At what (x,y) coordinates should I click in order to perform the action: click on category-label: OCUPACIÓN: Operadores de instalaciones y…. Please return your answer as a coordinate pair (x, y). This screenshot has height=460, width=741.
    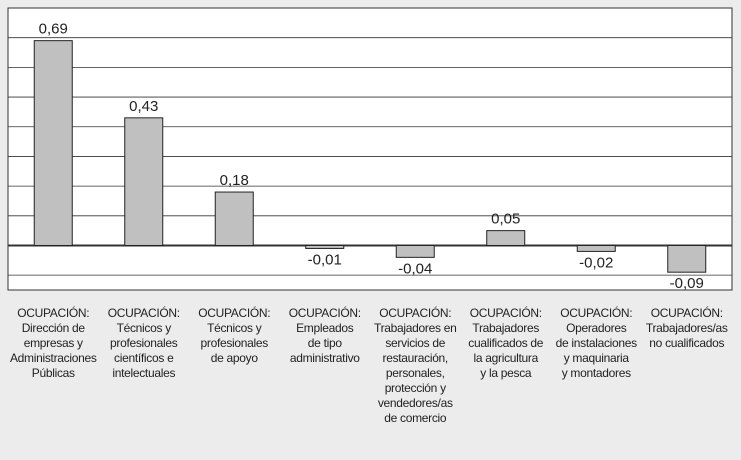
    Looking at the image, I should click on (596, 343).